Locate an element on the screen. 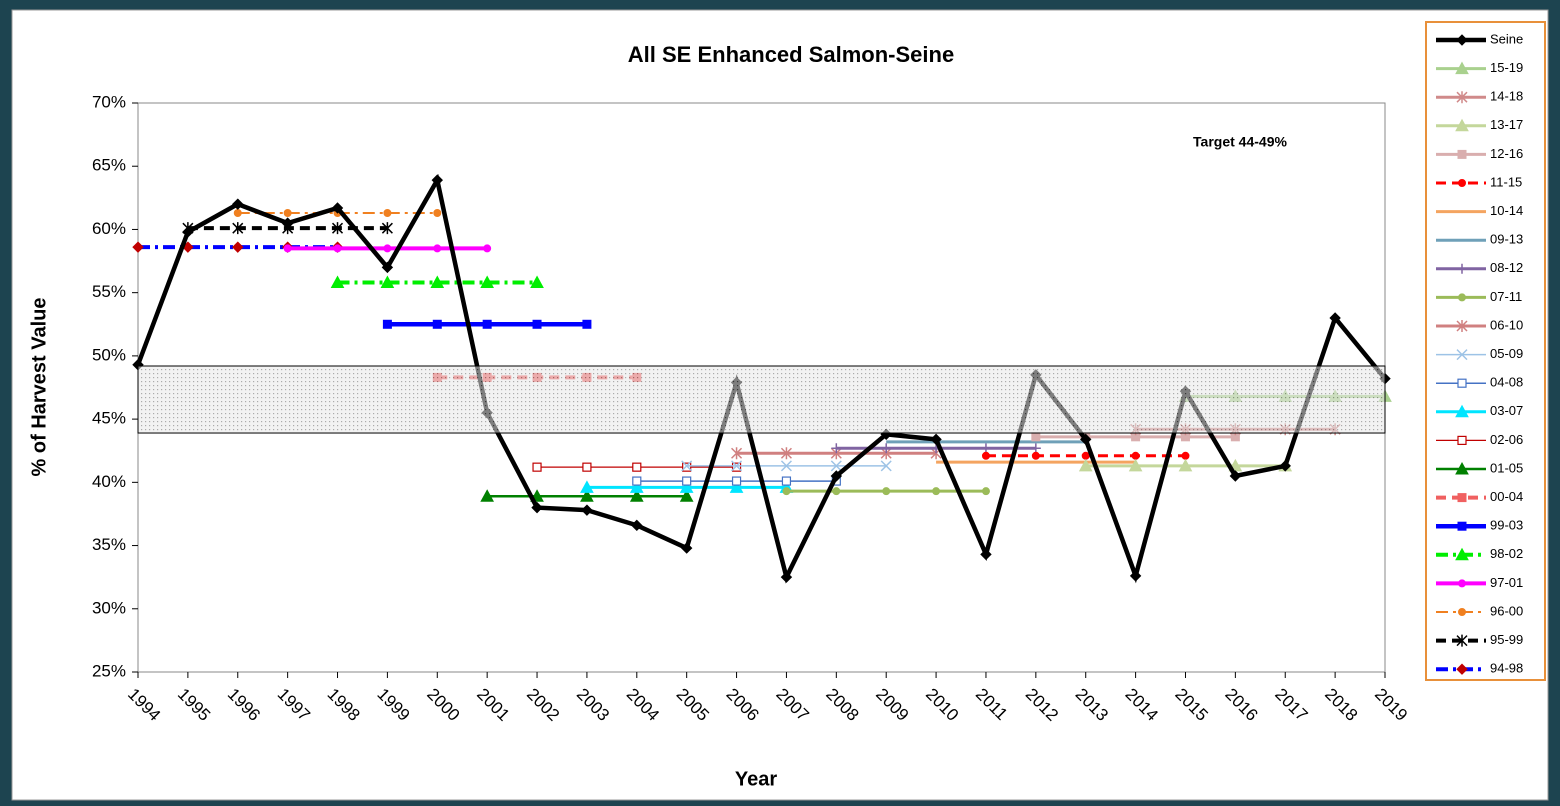  y-tick-label: 30% is located at coordinates (109, 607).